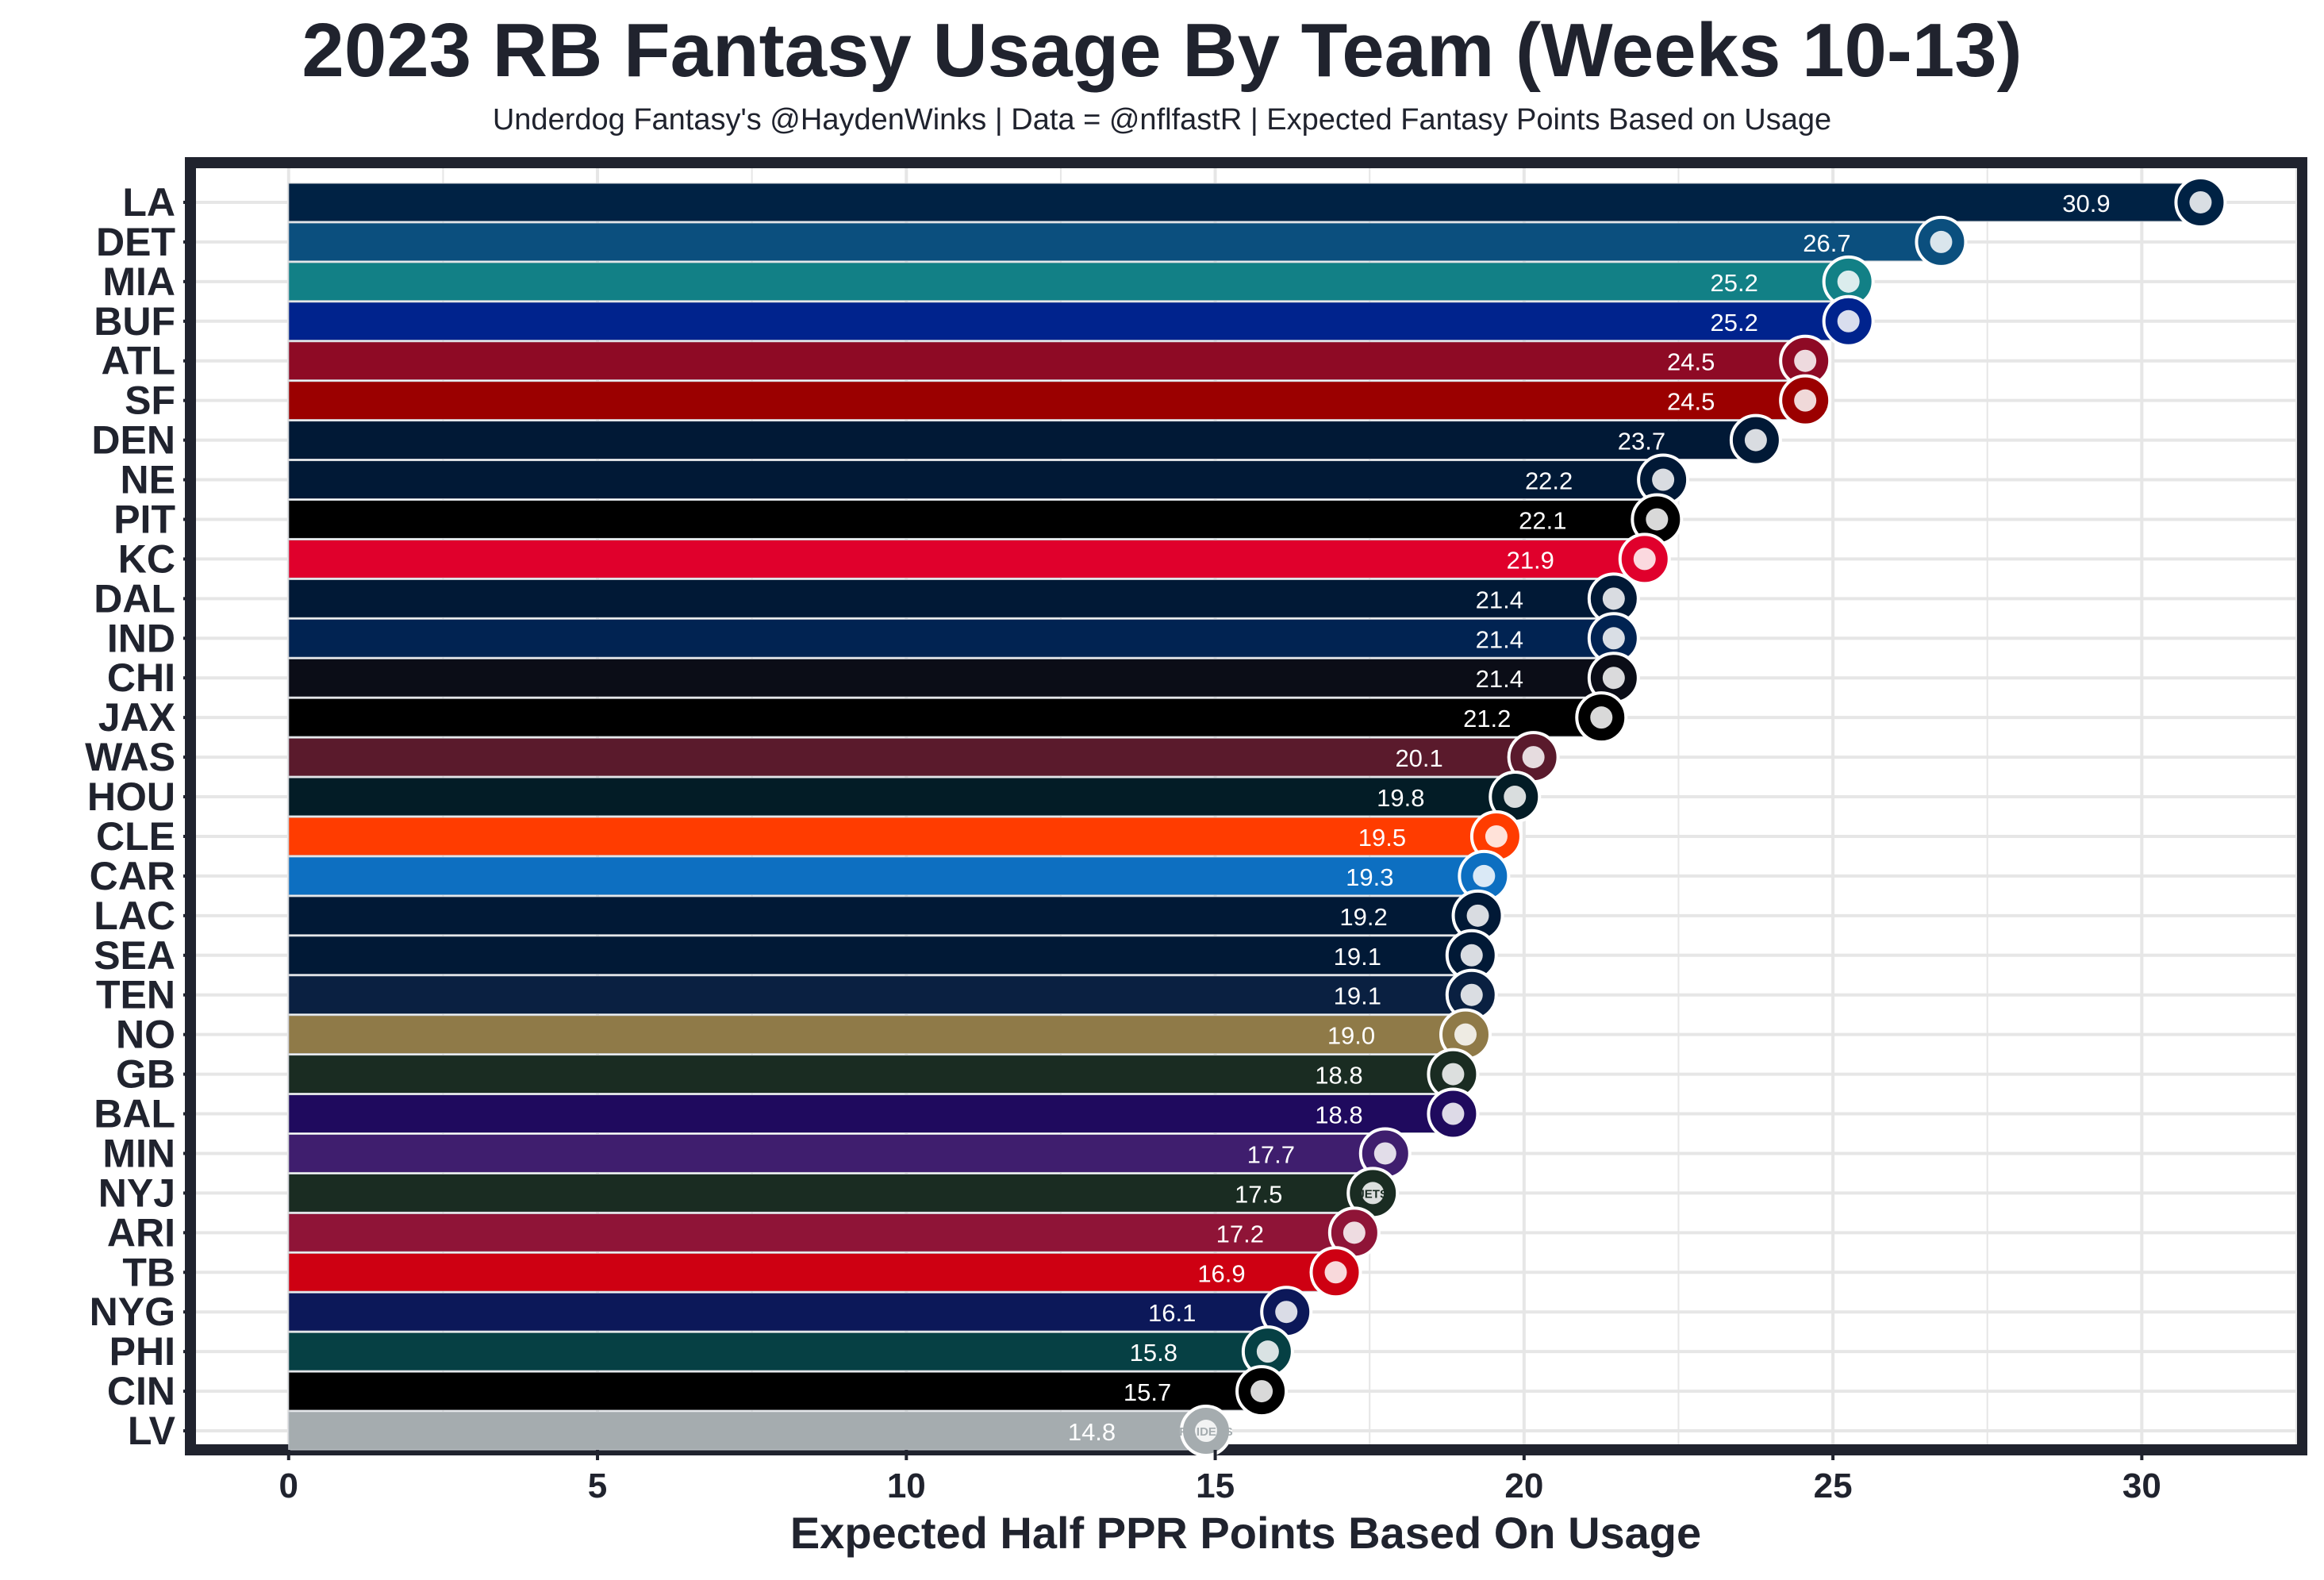  I want to click on y-category-bal: BAL, so click(134, 1114).